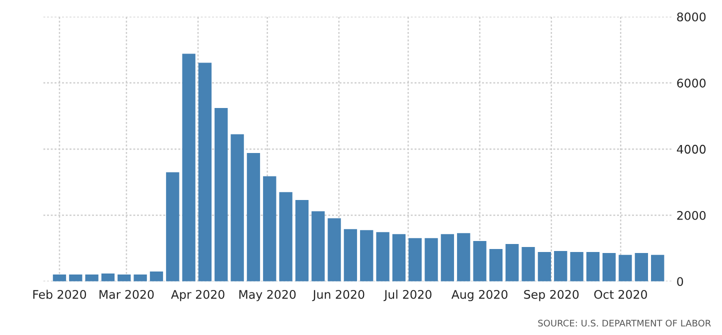  Describe the element at coordinates (59, 294) in the screenshot. I see `x-tick-label: Feb 2020` at that location.